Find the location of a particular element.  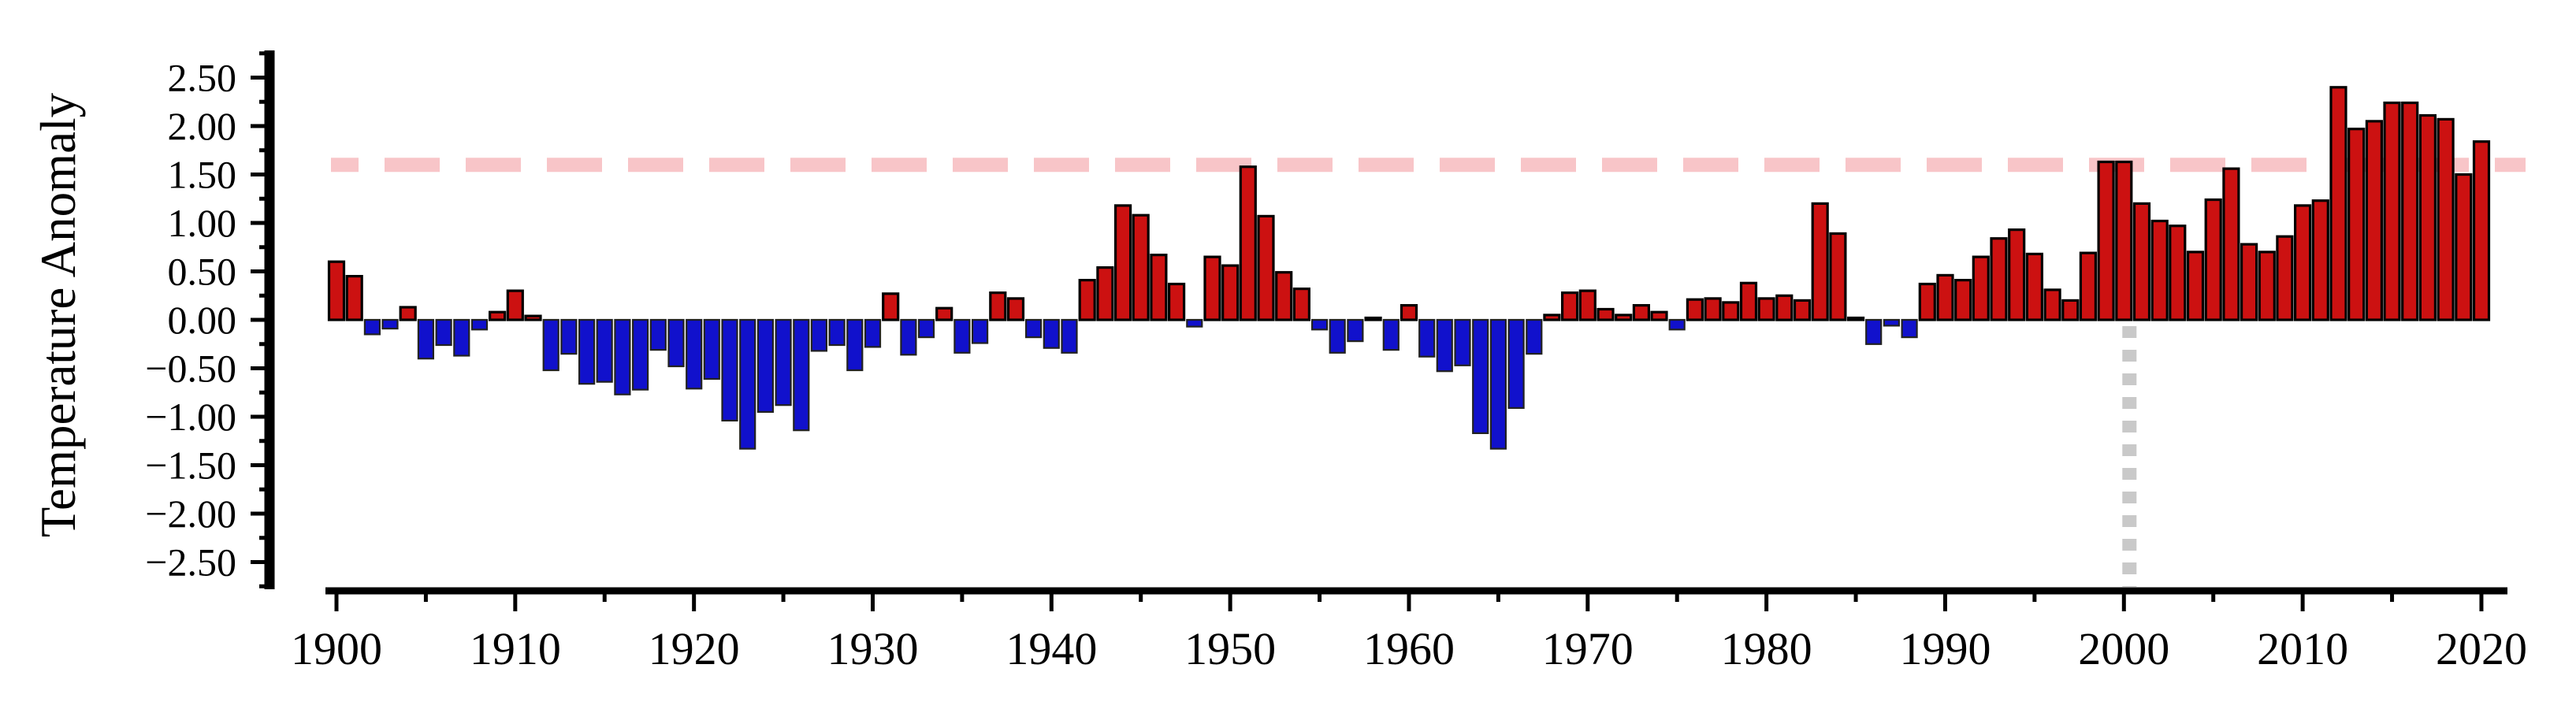

x-tick-label: 2010 is located at coordinates (2302, 648).